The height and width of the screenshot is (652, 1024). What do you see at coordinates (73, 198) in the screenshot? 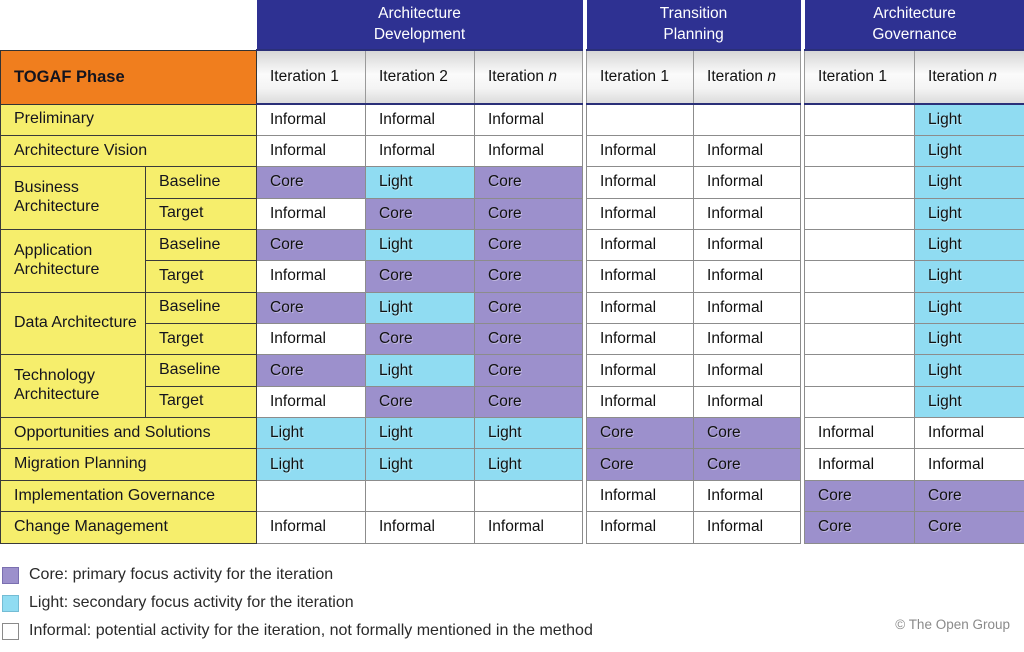
I see `phase-cell: Business Architecture` at bounding box center [73, 198].